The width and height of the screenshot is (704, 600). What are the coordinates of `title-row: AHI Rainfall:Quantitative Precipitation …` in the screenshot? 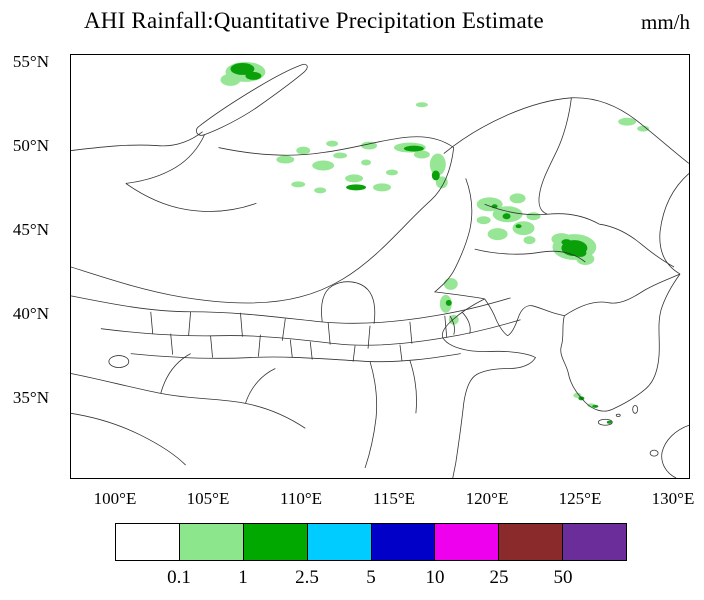 It's located at (352, 27).